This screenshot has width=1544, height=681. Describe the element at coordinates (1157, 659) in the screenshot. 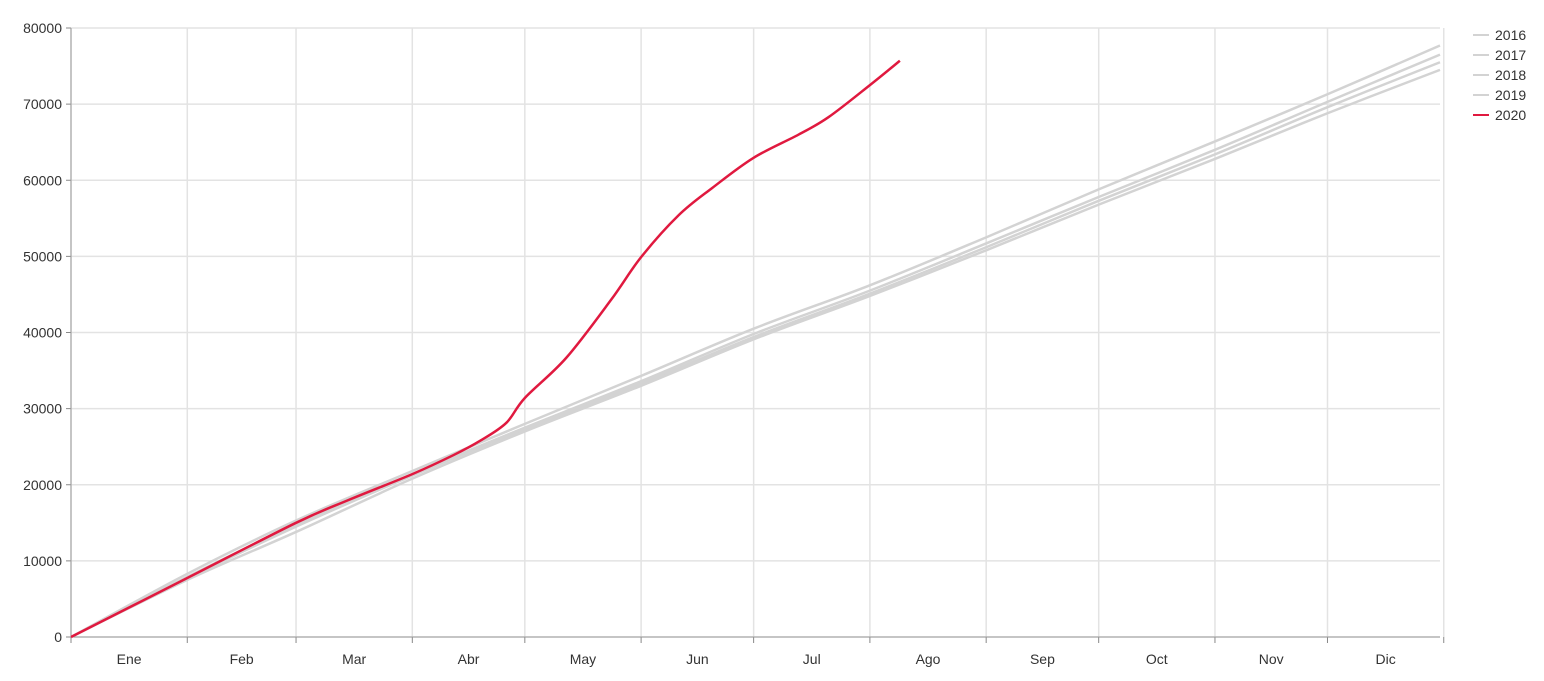

I see `x-tick-label: Oct` at that location.